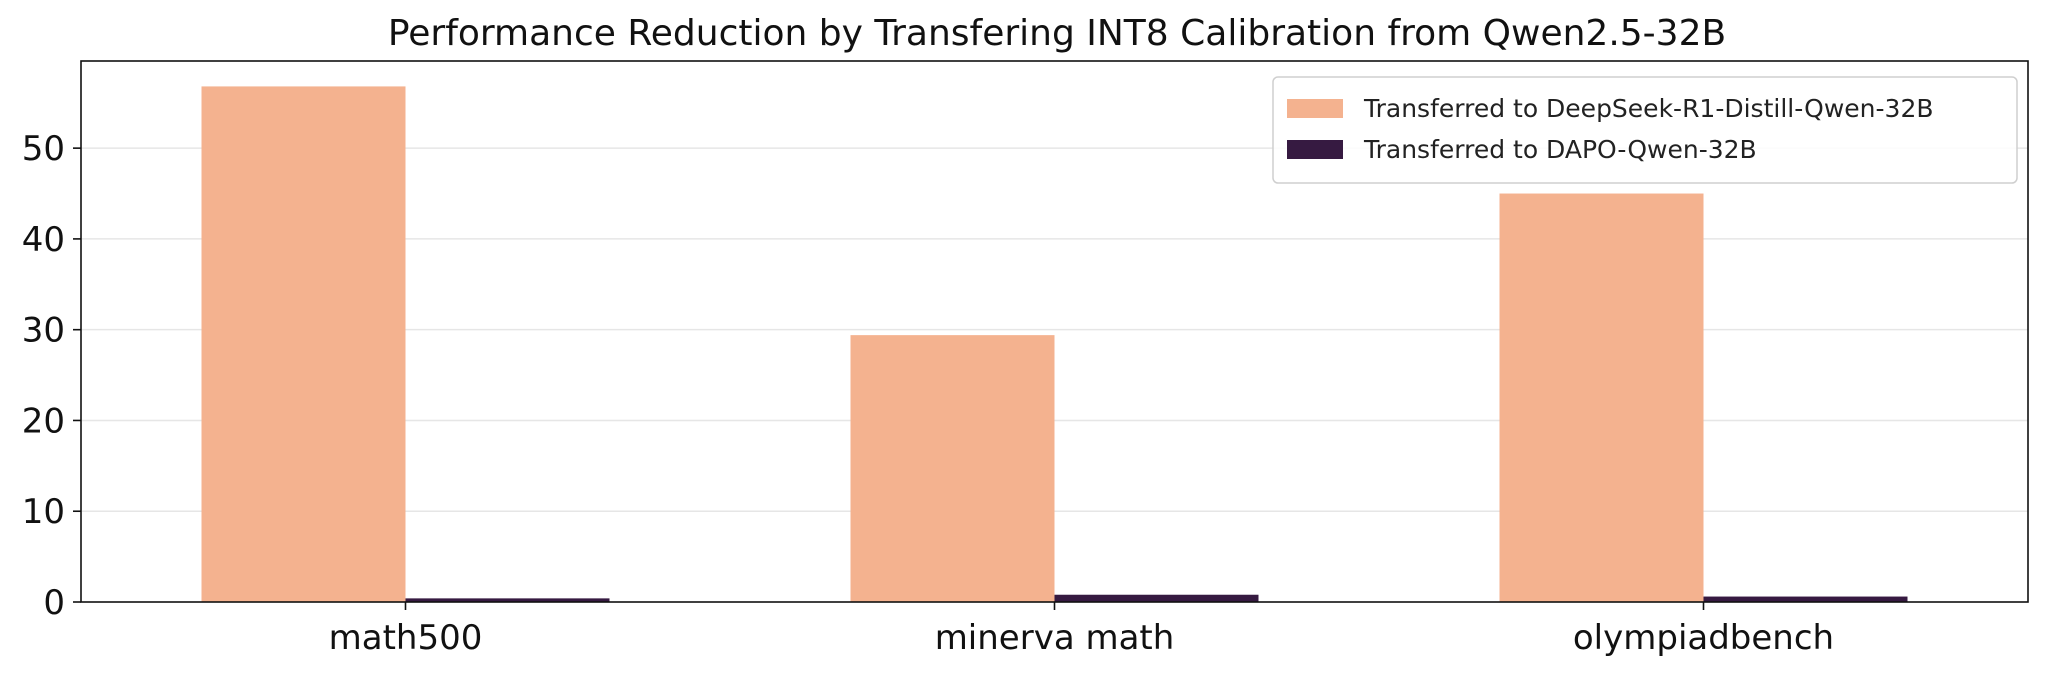 This screenshot has width=2048, height=674. I want to click on y-tick-label: 30, so click(43, 331).